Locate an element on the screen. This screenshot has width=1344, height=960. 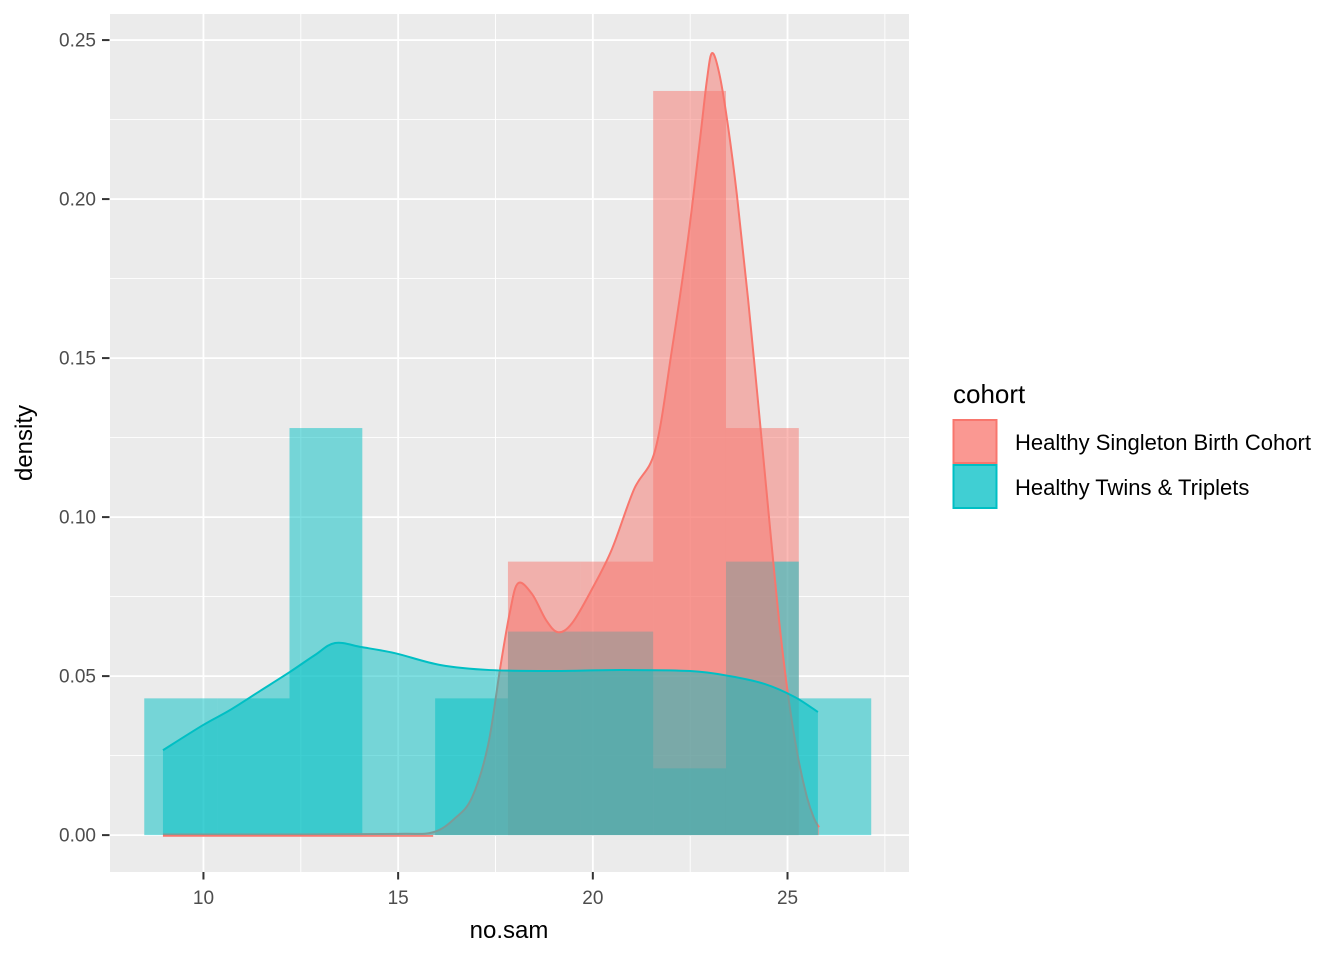
density-curve-twins-triplets is located at coordinates (490, 738).